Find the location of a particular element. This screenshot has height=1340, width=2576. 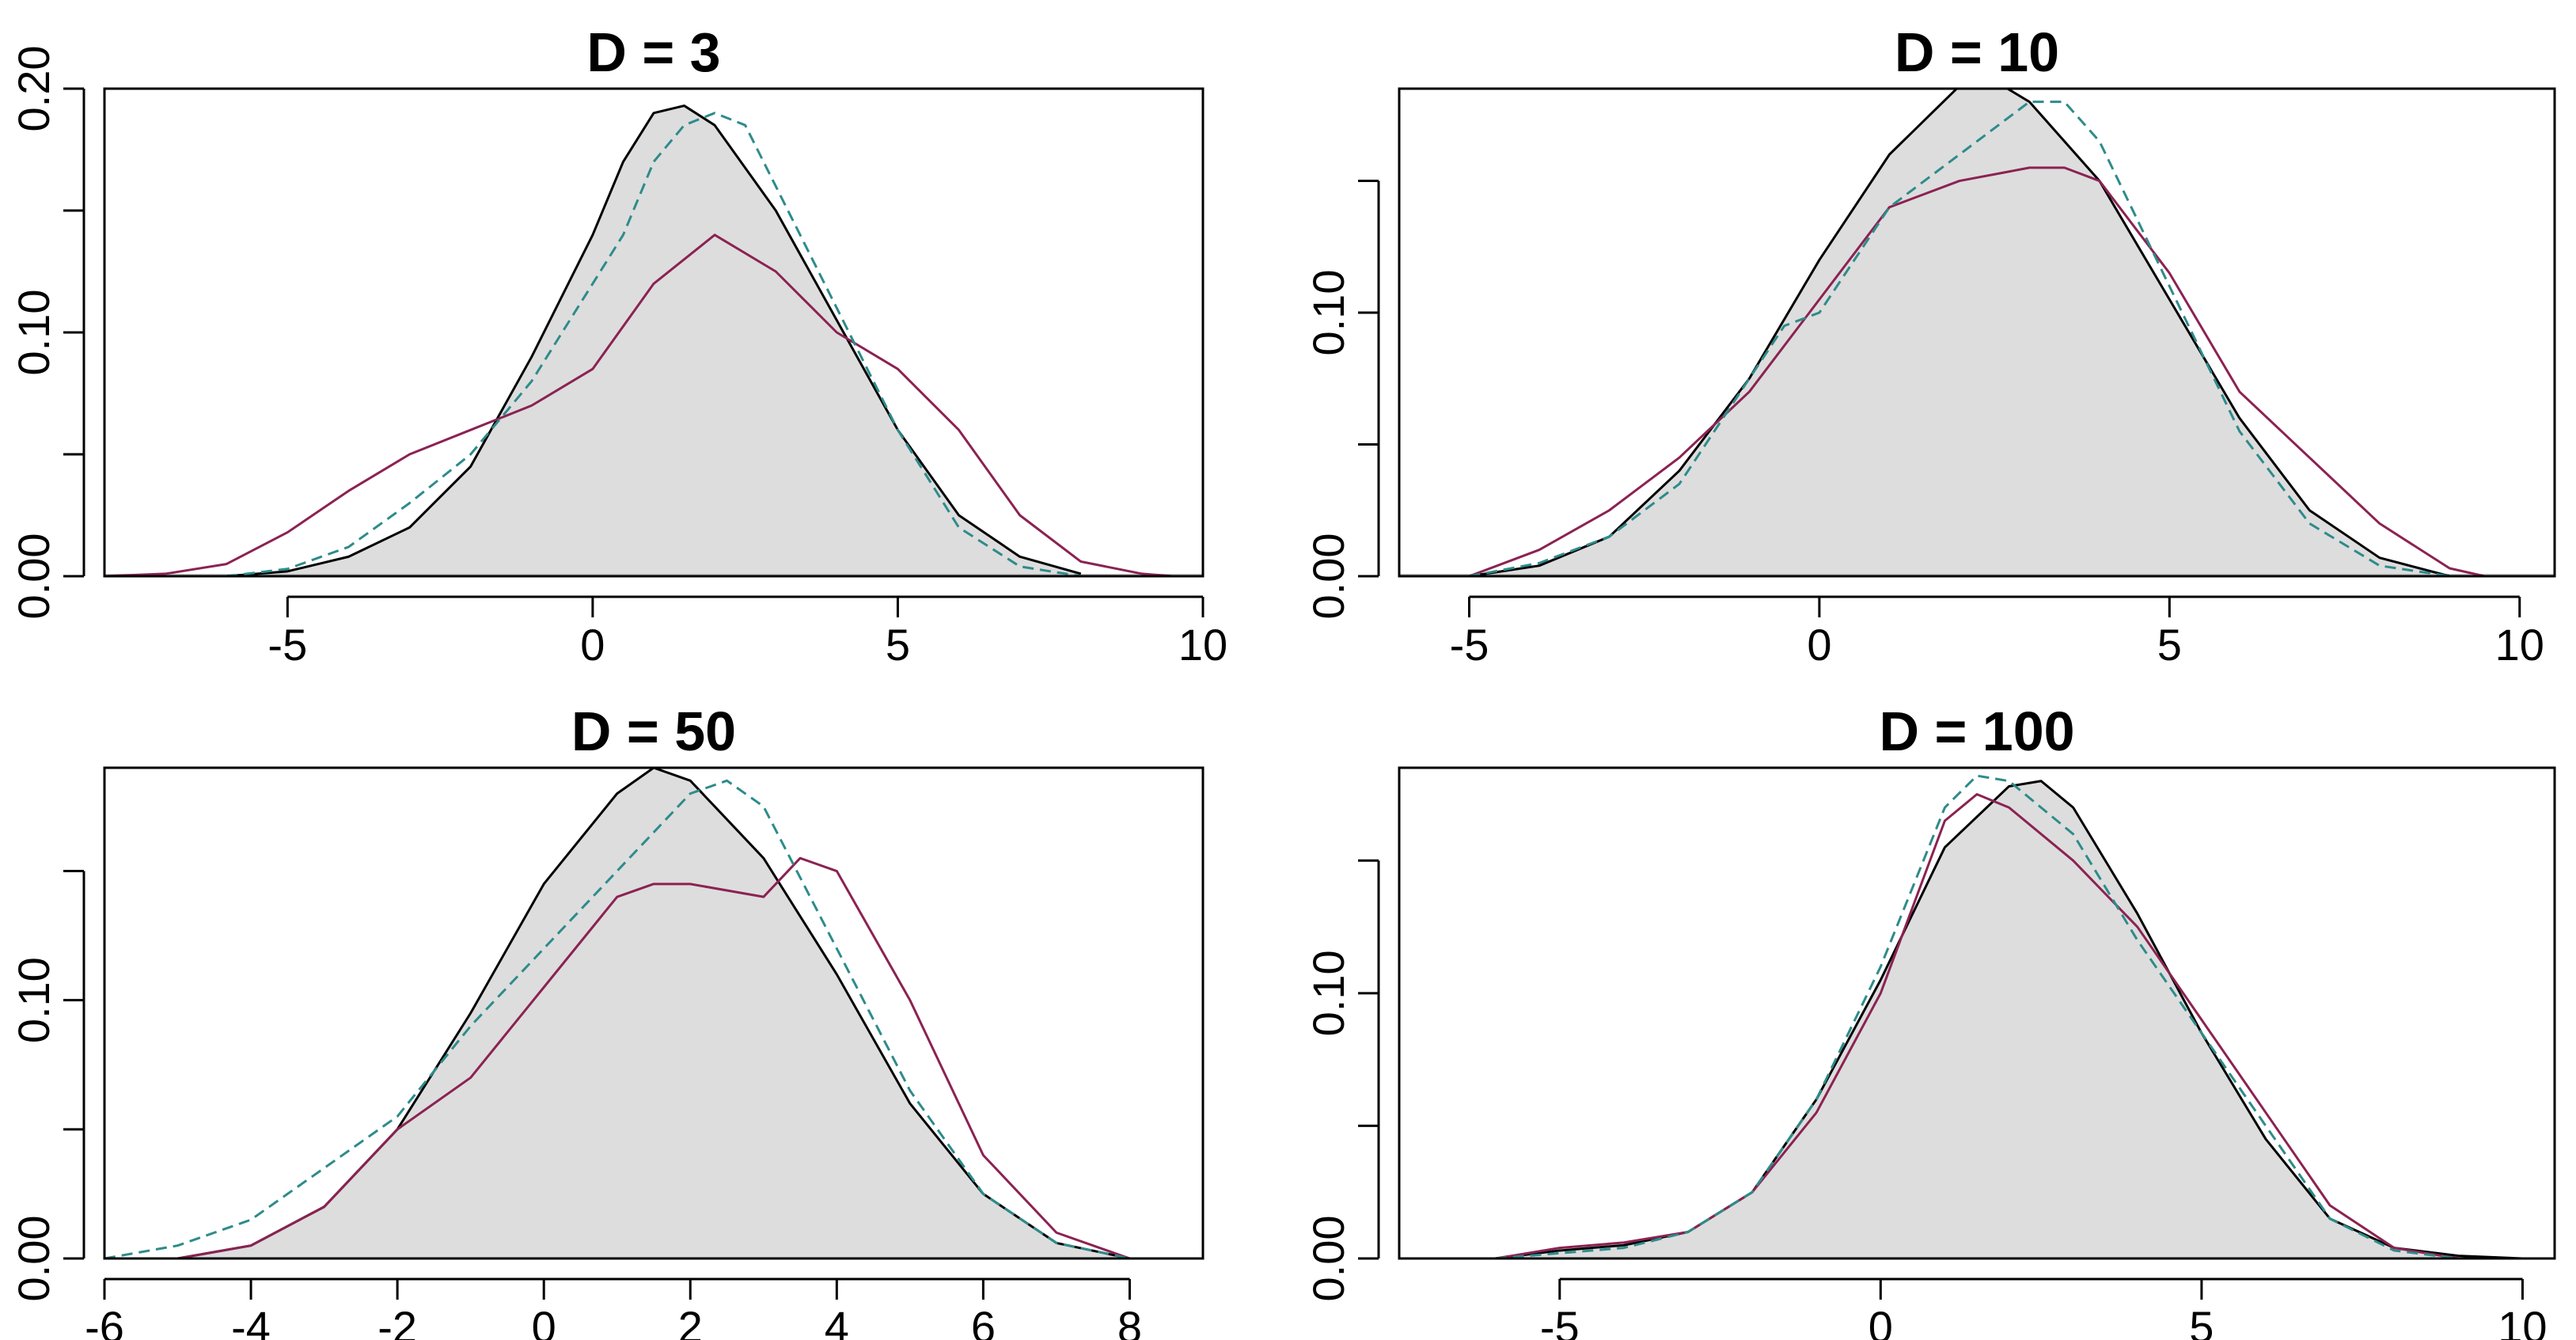

x-tick-label: 4 is located at coordinates (837, 1321).